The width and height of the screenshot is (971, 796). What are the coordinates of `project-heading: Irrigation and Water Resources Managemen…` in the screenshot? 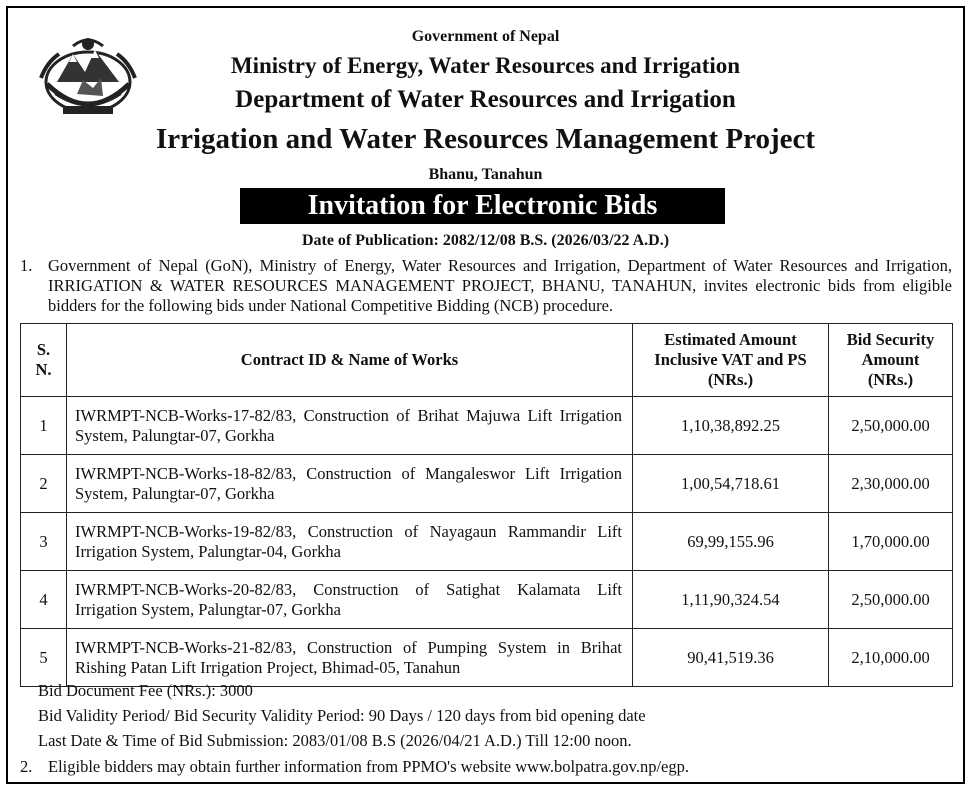 It's located at (485, 139).